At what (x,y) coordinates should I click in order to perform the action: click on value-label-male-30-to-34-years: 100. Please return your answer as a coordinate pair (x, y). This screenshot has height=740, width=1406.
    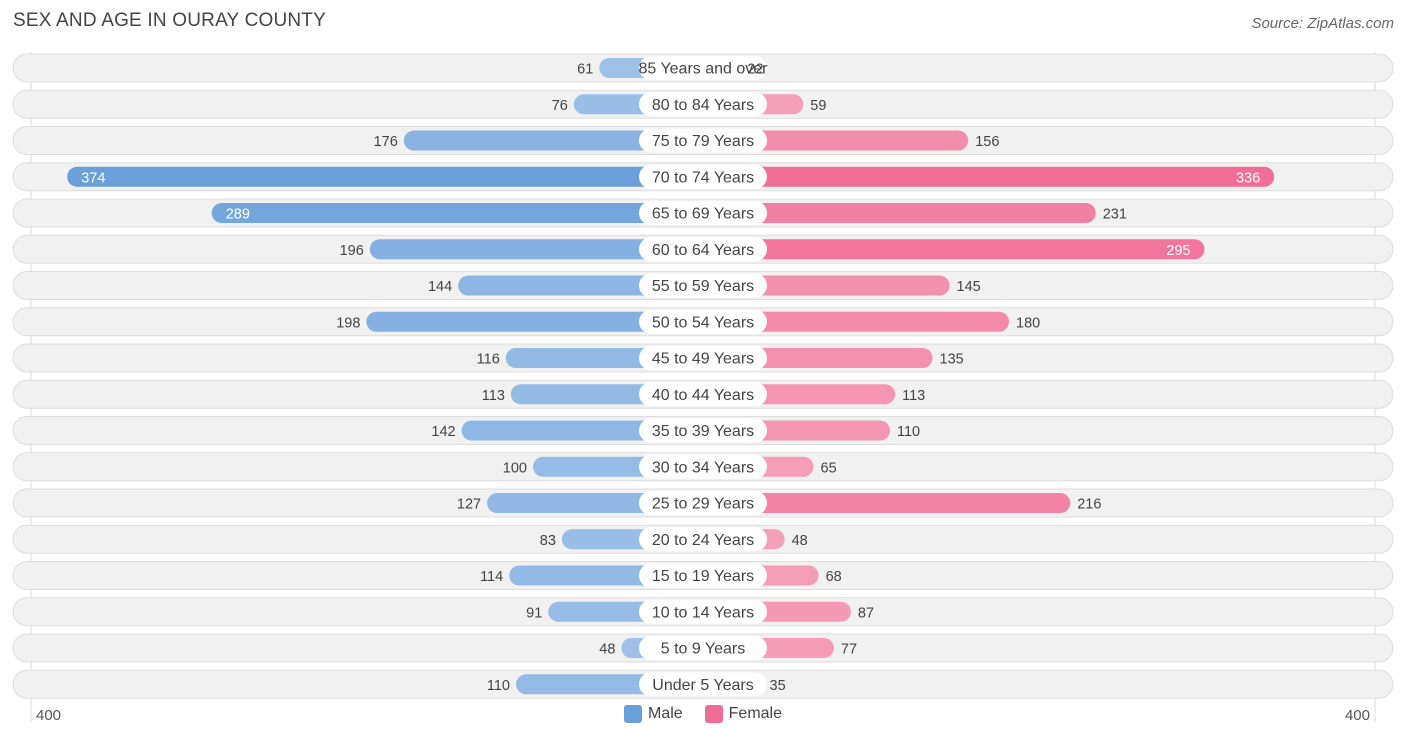
    Looking at the image, I should click on (515, 468).